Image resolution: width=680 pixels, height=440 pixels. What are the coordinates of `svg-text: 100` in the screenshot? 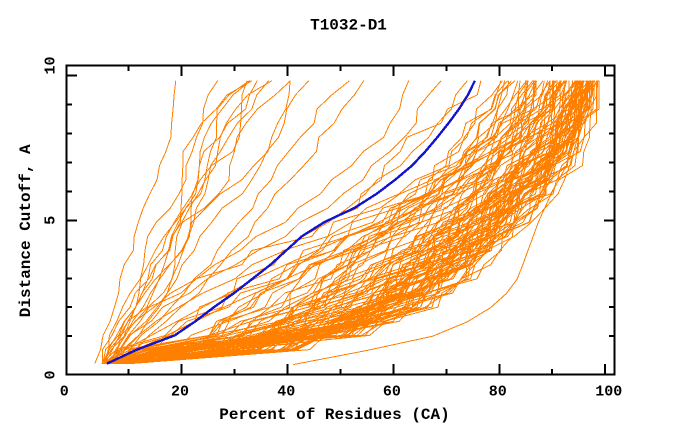 It's located at (608, 391).